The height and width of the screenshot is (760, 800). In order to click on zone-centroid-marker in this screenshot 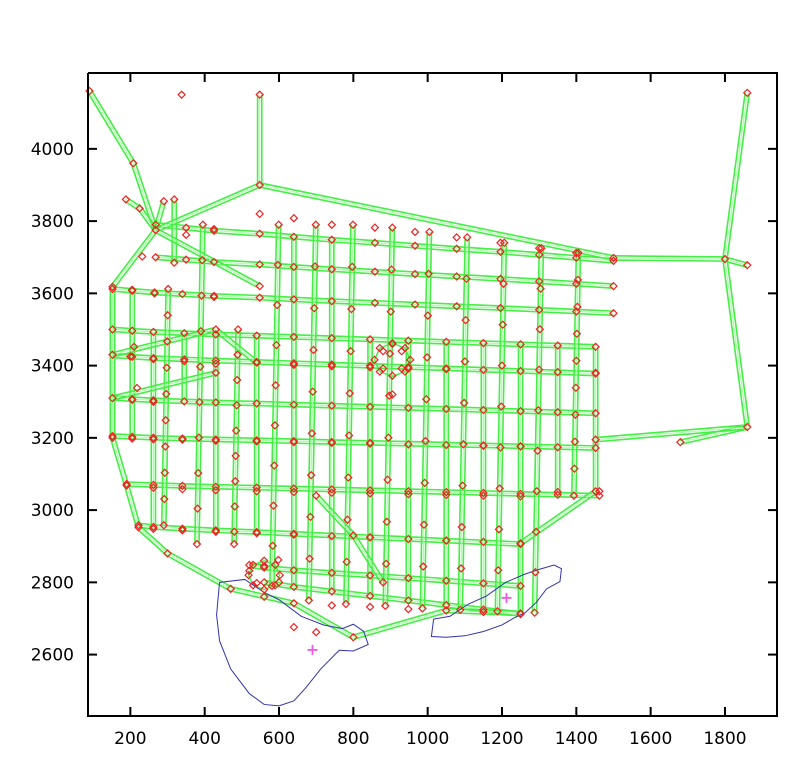, I will do `click(506, 597)`.